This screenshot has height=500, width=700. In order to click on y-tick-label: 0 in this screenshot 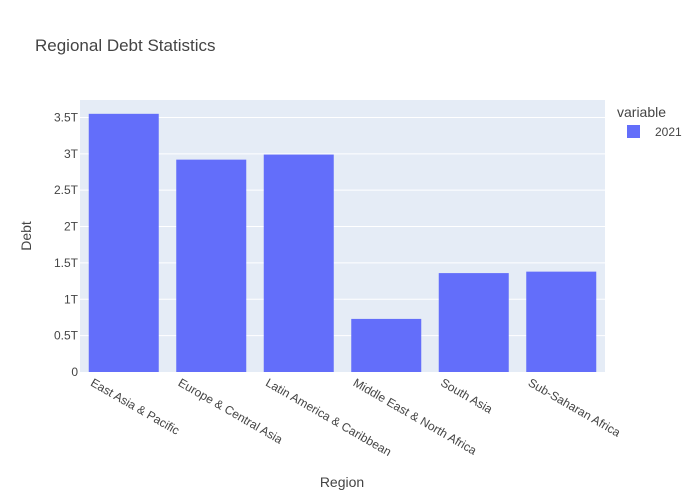, I will do `click(74, 372)`.